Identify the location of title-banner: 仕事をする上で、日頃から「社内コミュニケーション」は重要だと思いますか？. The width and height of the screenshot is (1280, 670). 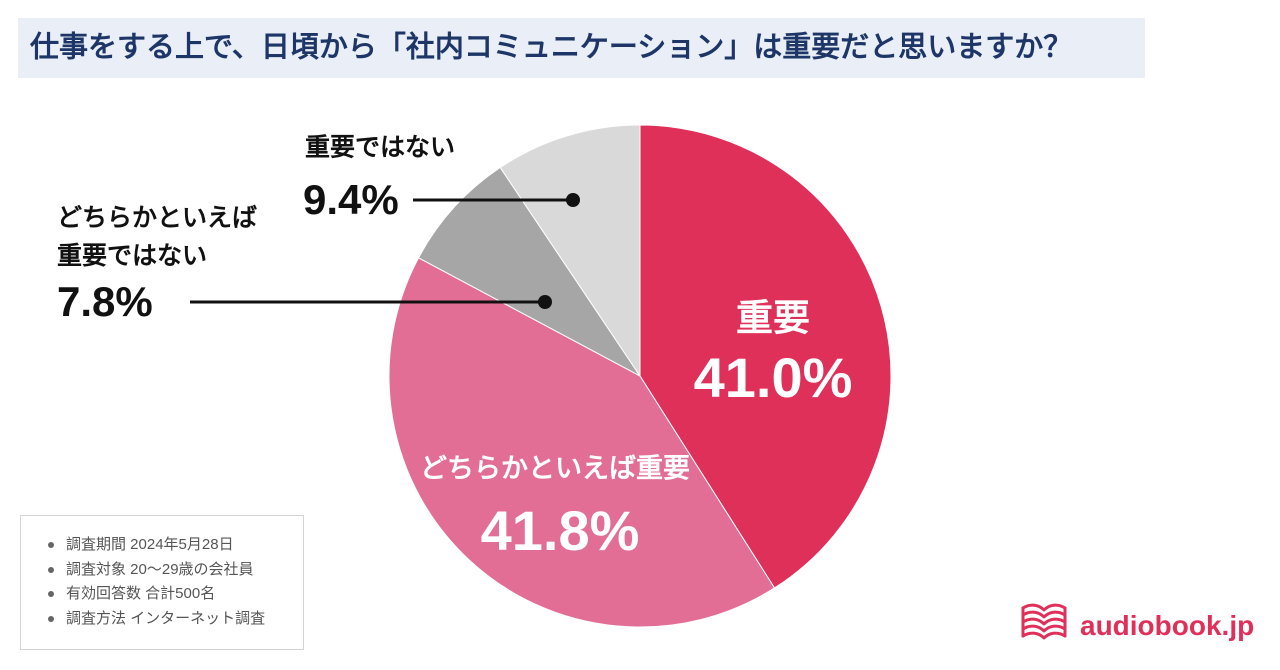
(581, 48).